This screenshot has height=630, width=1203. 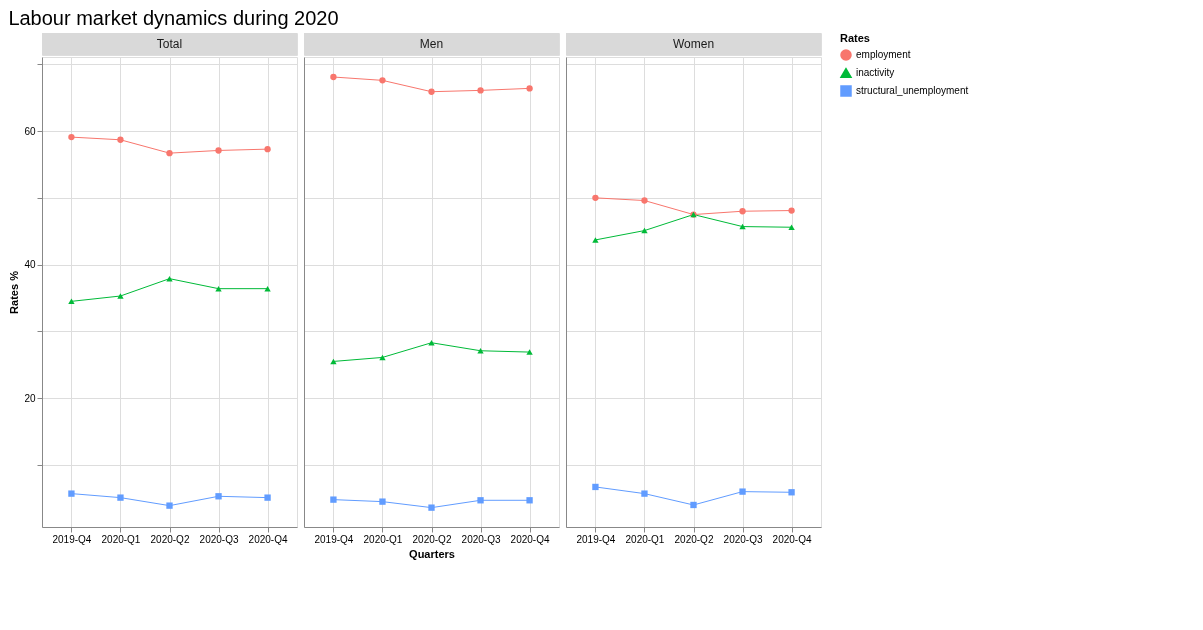 What do you see at coordinates (173, 17) in the screenshot?
I see `chart-title: Labour market dynamics during 2020` at bounding box center [173, 17].